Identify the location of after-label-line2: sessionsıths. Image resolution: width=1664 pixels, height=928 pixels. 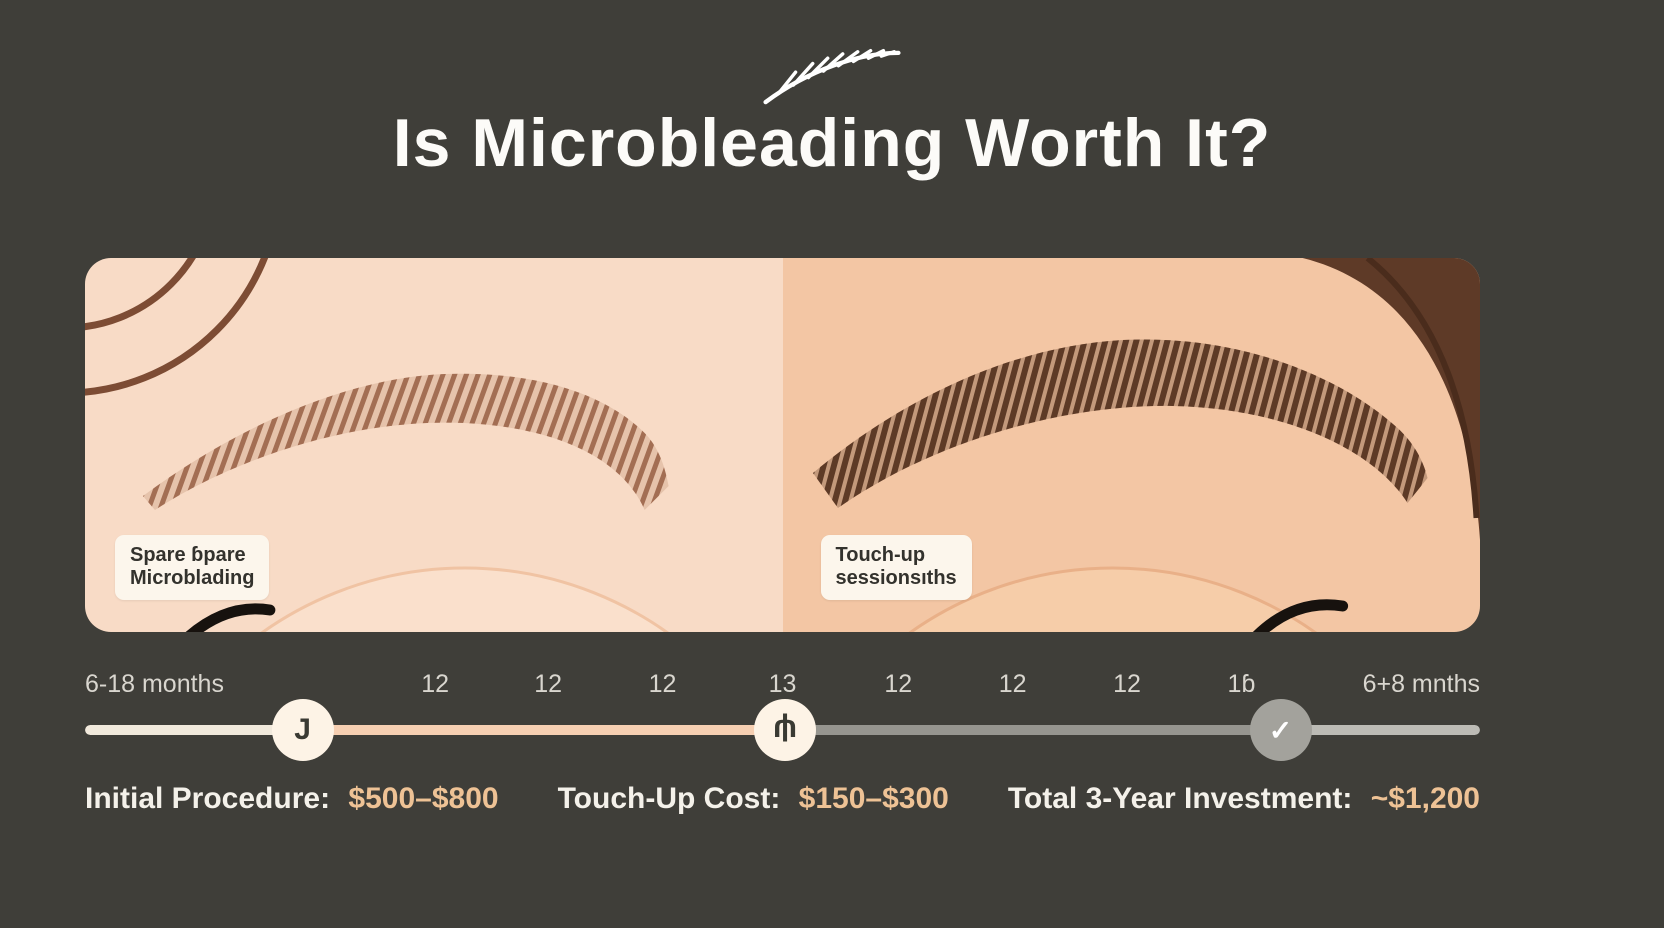
(896, 578).